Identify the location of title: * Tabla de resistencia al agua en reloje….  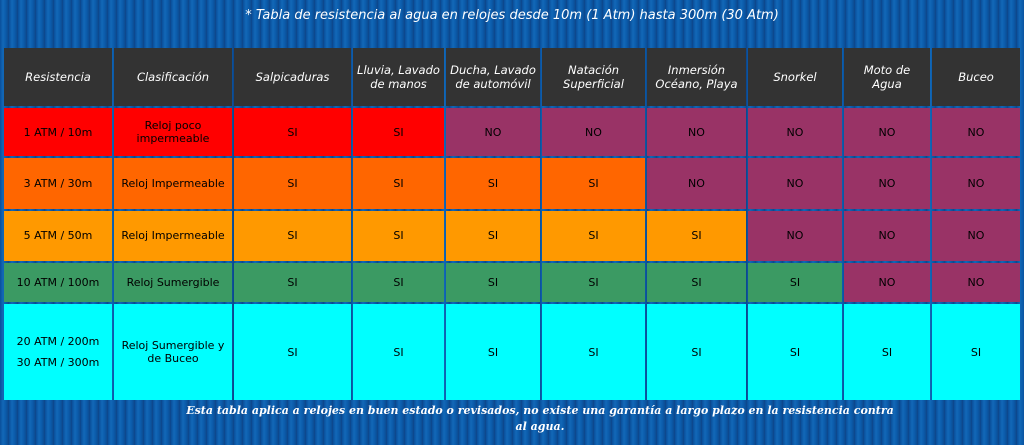
(512, 15).